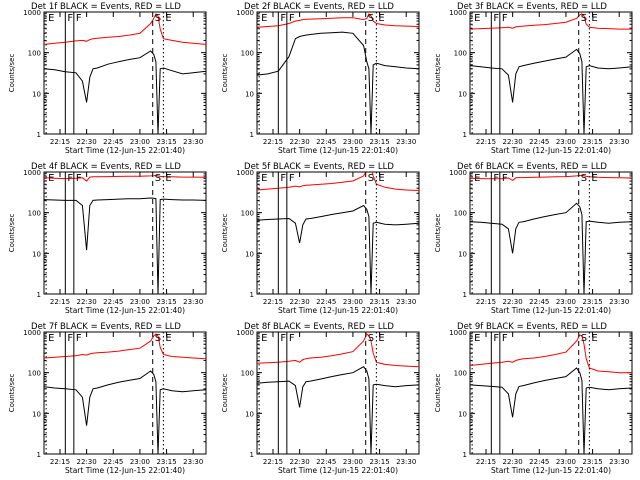 This screenshot has width=640, height=480. Describe the element at coordinates (338, 82) in the screenshot. I see `events-series-line` at that location.